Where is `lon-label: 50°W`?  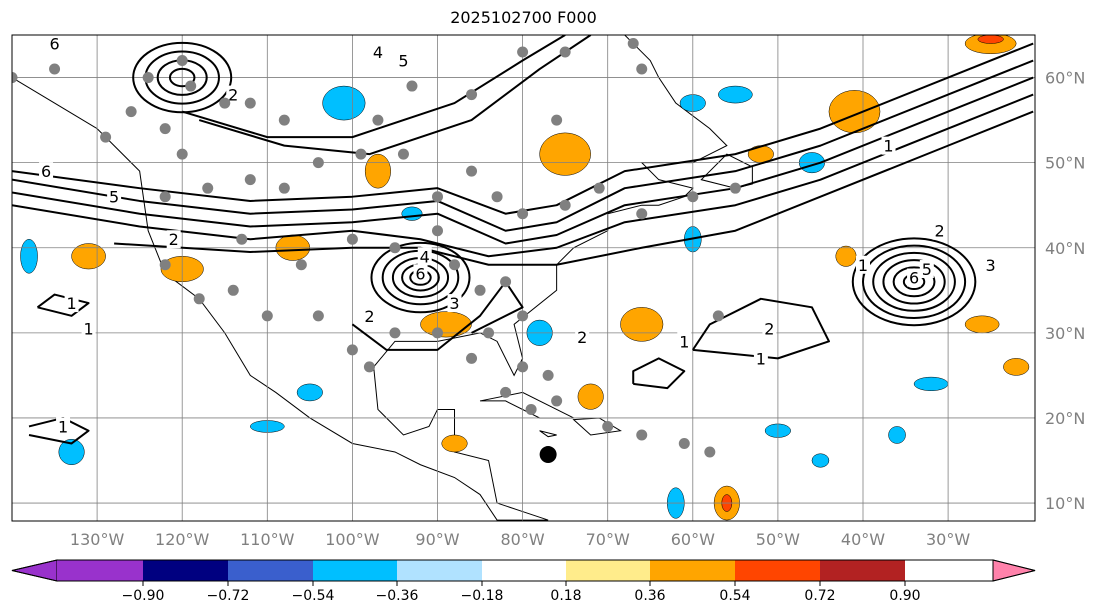 lon-label: 50°W is located at coordinates (778, 539).